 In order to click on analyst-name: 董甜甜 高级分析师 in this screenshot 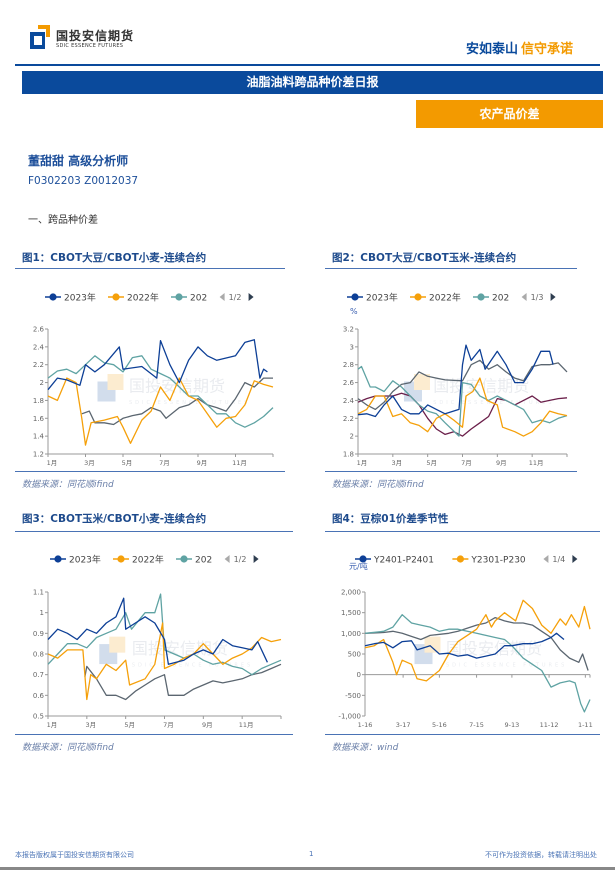, I will do `click(78, 161)`.